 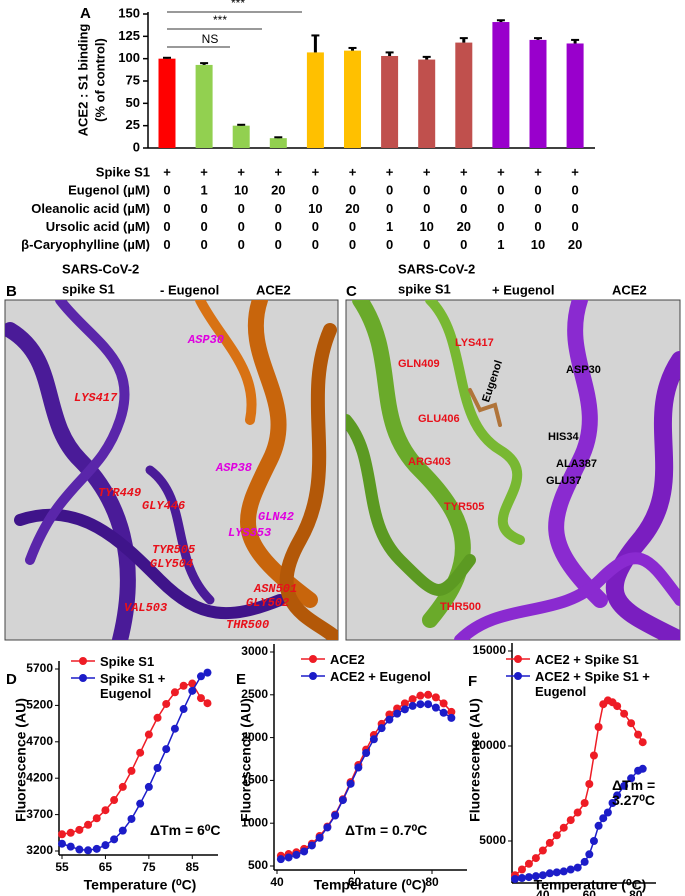 What do you see at coordinates (85, 244) in the screenshot?
I see `table-row-label: β-Caryophylline (µM)` at bounding box center [85, 244].